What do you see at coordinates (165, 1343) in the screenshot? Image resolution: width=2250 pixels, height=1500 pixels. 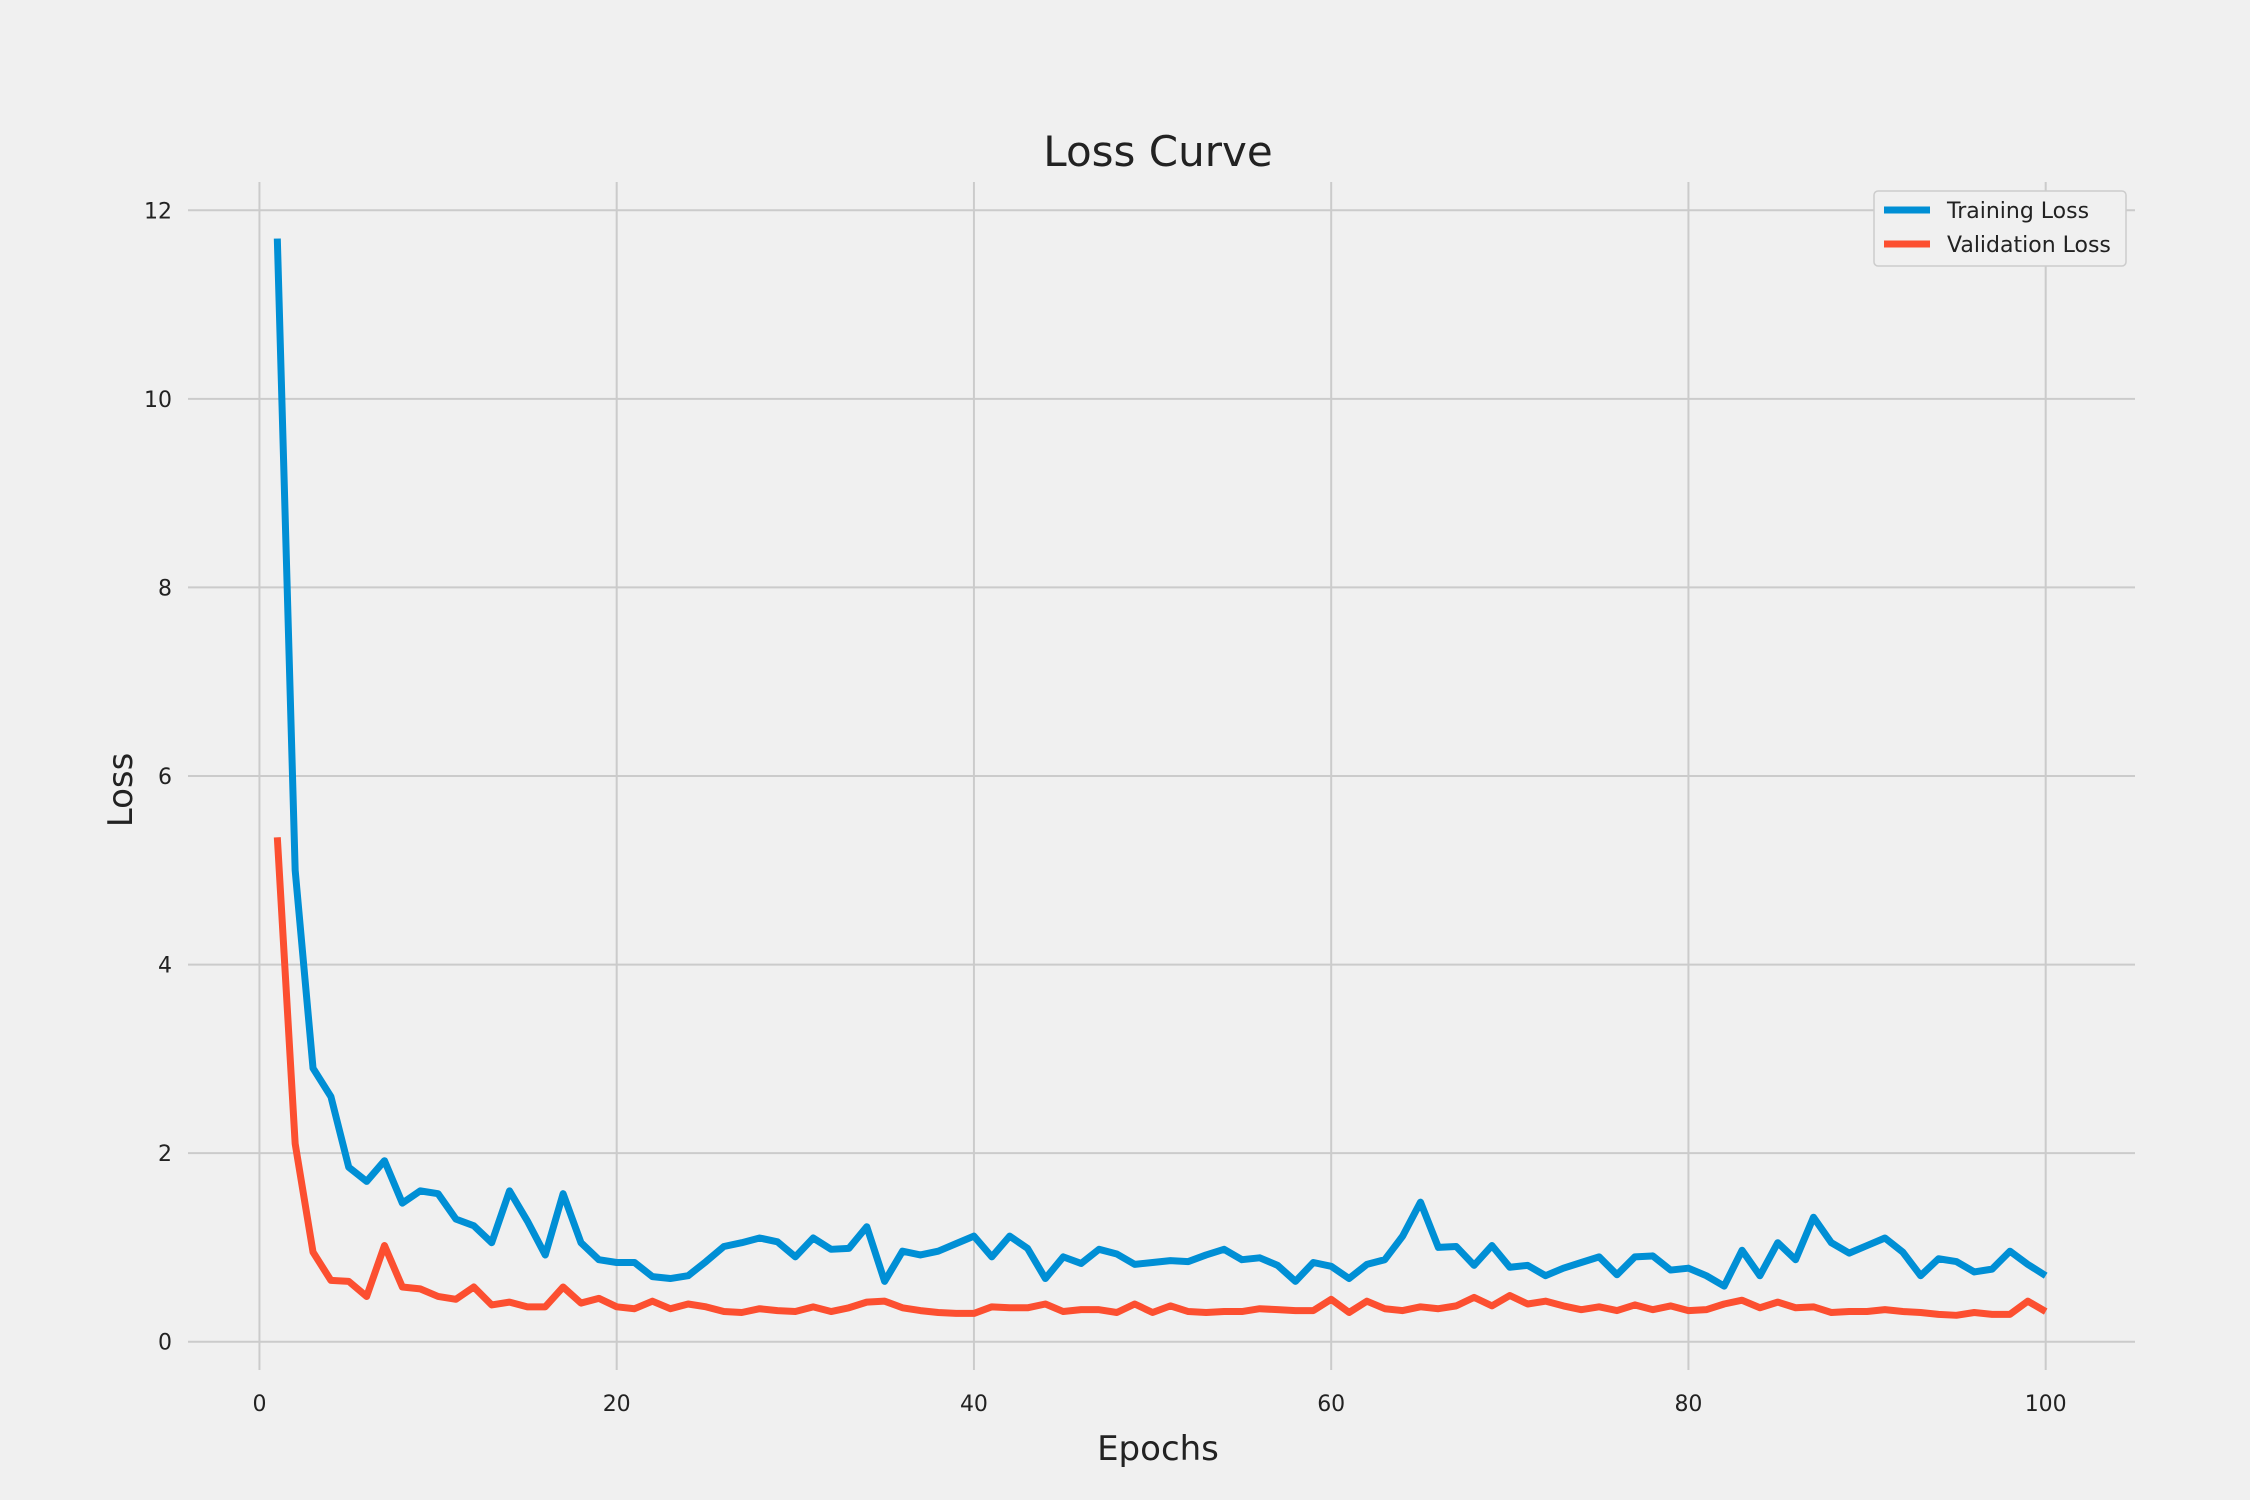 I see `y-tick-label-0: 0` at bounding box center [165, 1343].